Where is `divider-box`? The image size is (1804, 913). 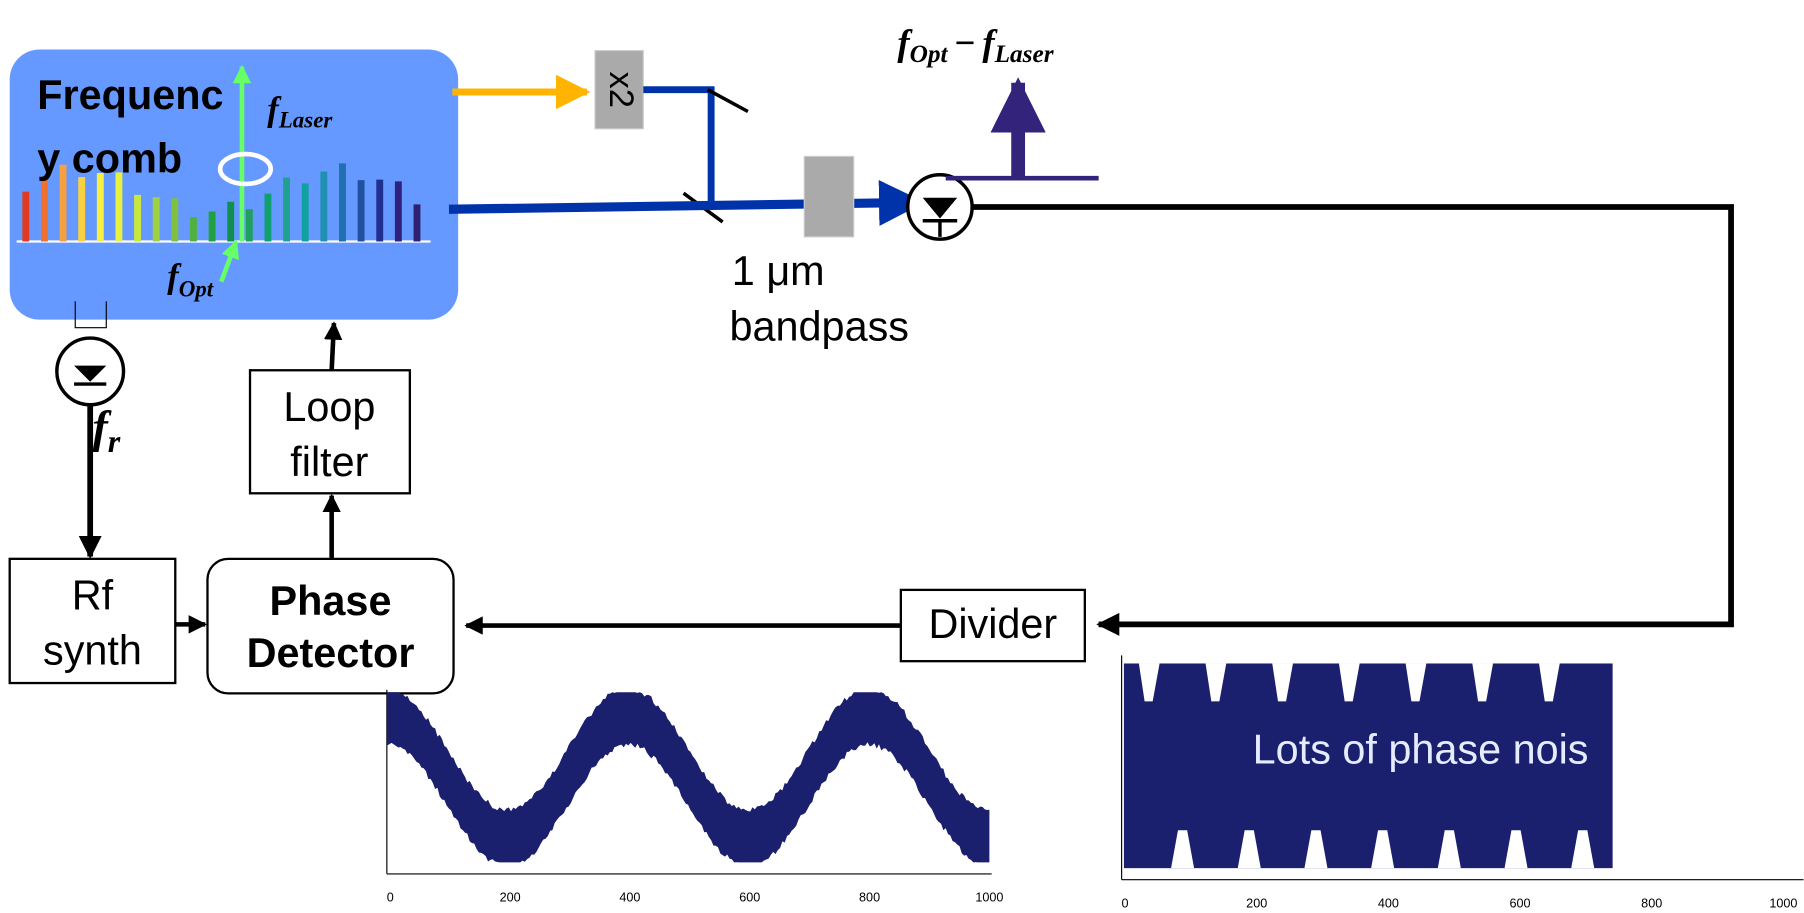 divider-box is located at coordinates (992, 625).